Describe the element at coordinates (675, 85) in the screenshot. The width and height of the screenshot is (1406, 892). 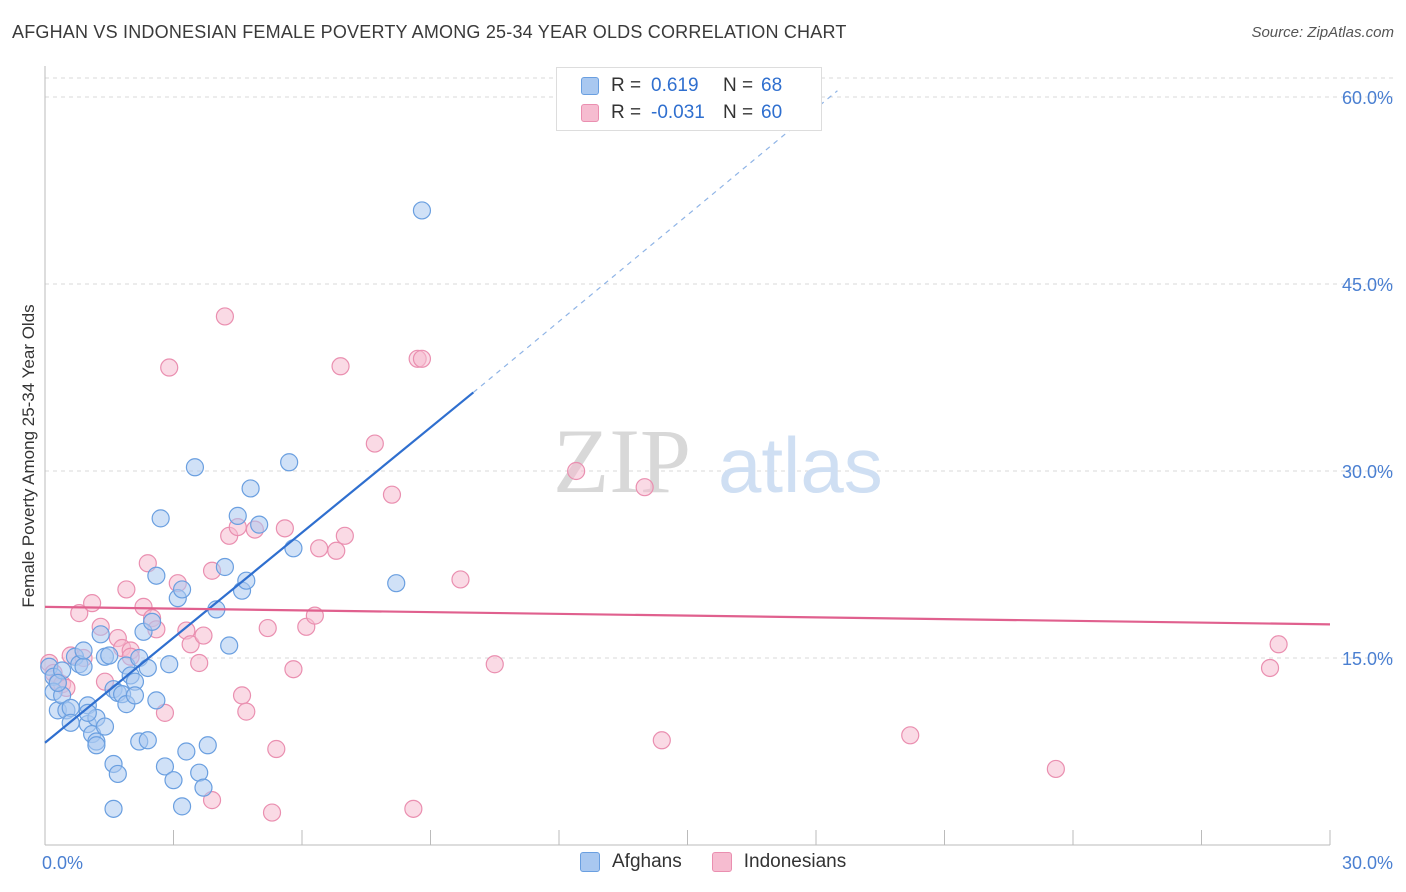
I see `legend-r-value: 0.619` at that location.